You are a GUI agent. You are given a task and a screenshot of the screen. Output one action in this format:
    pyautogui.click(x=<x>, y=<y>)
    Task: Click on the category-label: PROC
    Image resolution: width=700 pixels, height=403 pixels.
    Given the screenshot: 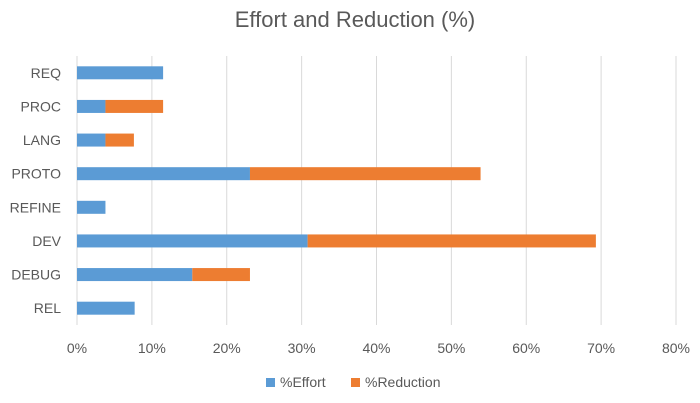 What is the action you would take?
    pyautogui.click(x=41, y=106)
    